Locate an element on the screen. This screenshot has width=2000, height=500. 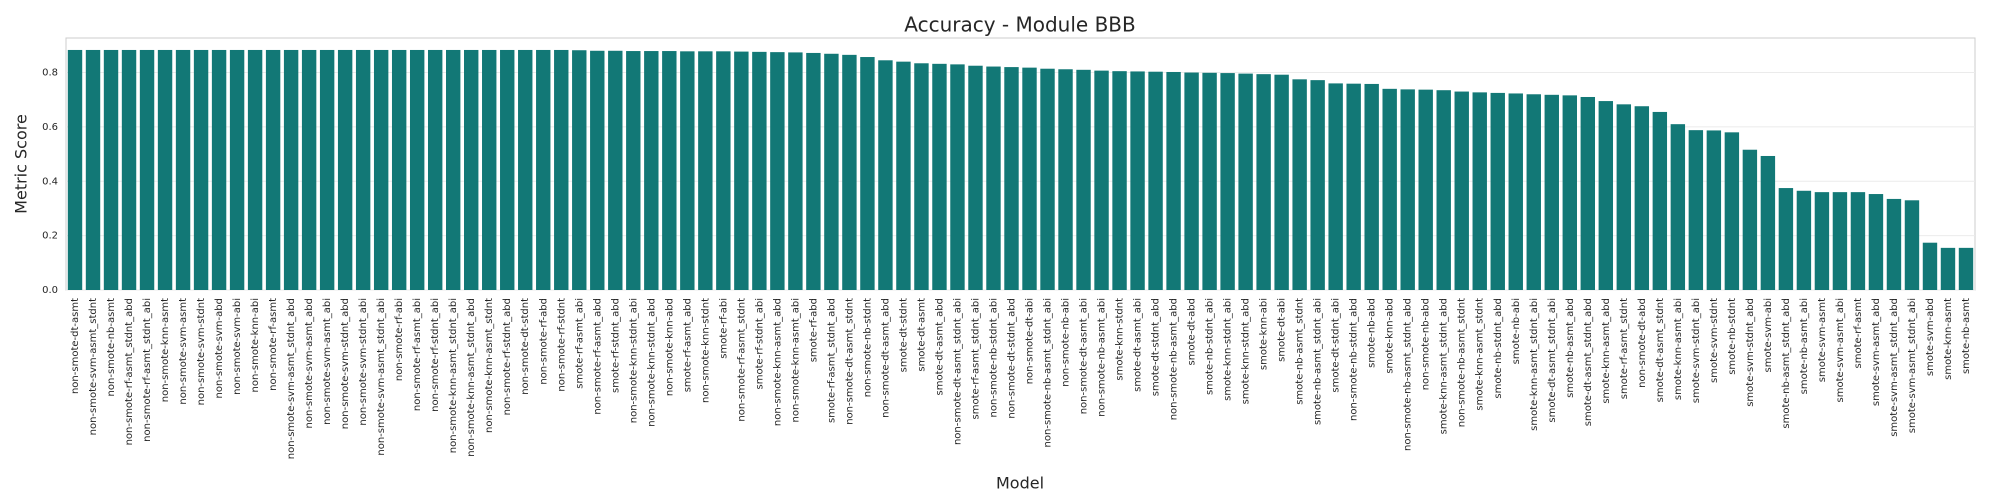
x-tick-label: smote-nb-asmt_abd is located at coordinates (1570, 348).